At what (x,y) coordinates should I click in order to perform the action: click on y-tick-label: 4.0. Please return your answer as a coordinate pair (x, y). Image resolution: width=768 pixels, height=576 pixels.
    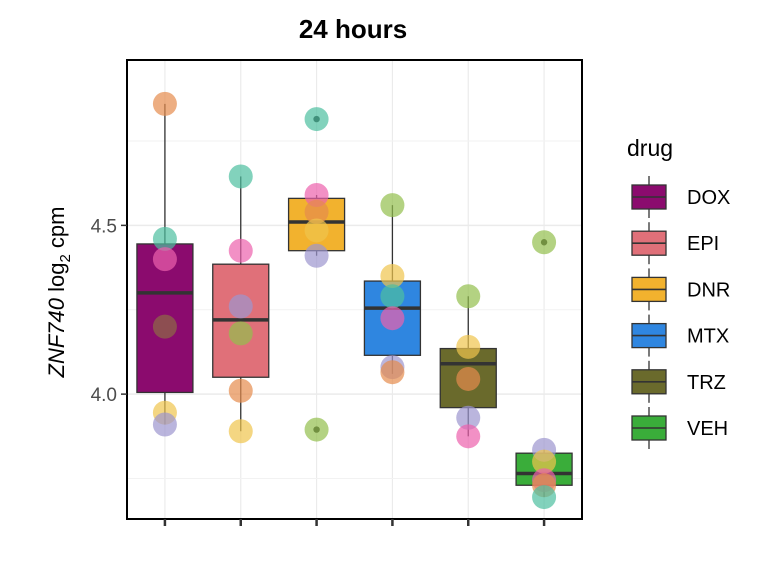
    Looking at the image, I should click on (104, 395).